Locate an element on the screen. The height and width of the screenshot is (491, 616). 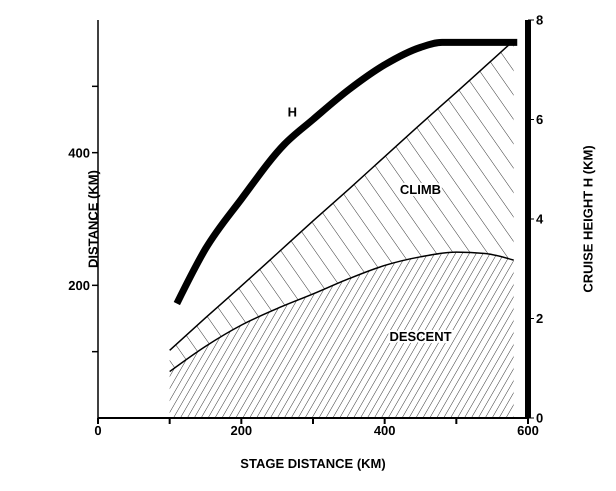
y2-tick-label: 4 is located at coordinates (540, 219).